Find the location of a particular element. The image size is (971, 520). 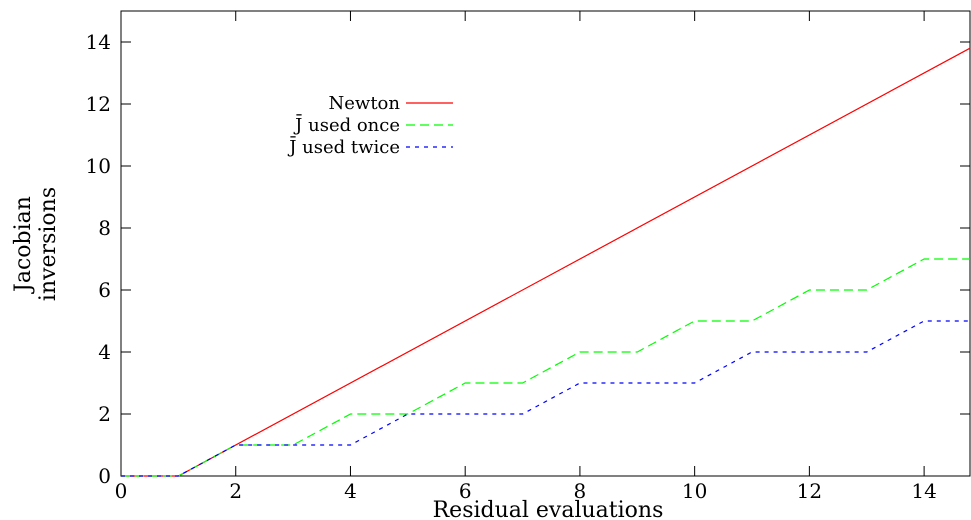

x-tick-label: 12 is located at coordinates (809, 491).